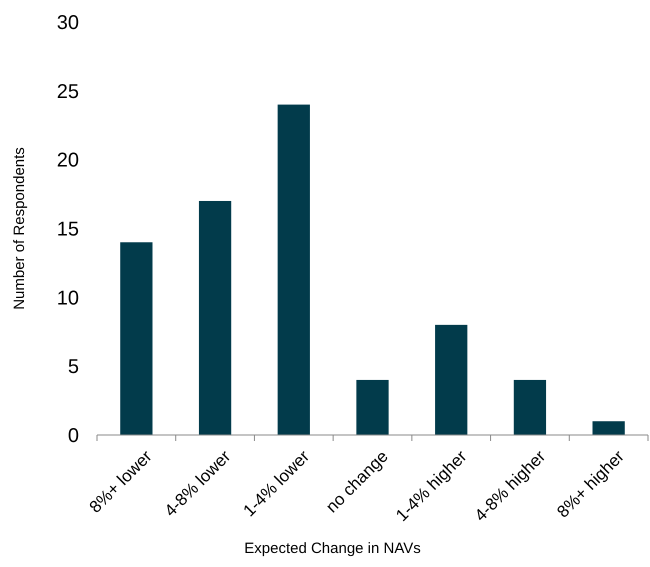 This screenshot has height=567, width=650. What do you see at coordinates (332, 548) in the screenshot?
I see `x-axis-title: Expected Change in NAVs` at bounding box center [332, 548].